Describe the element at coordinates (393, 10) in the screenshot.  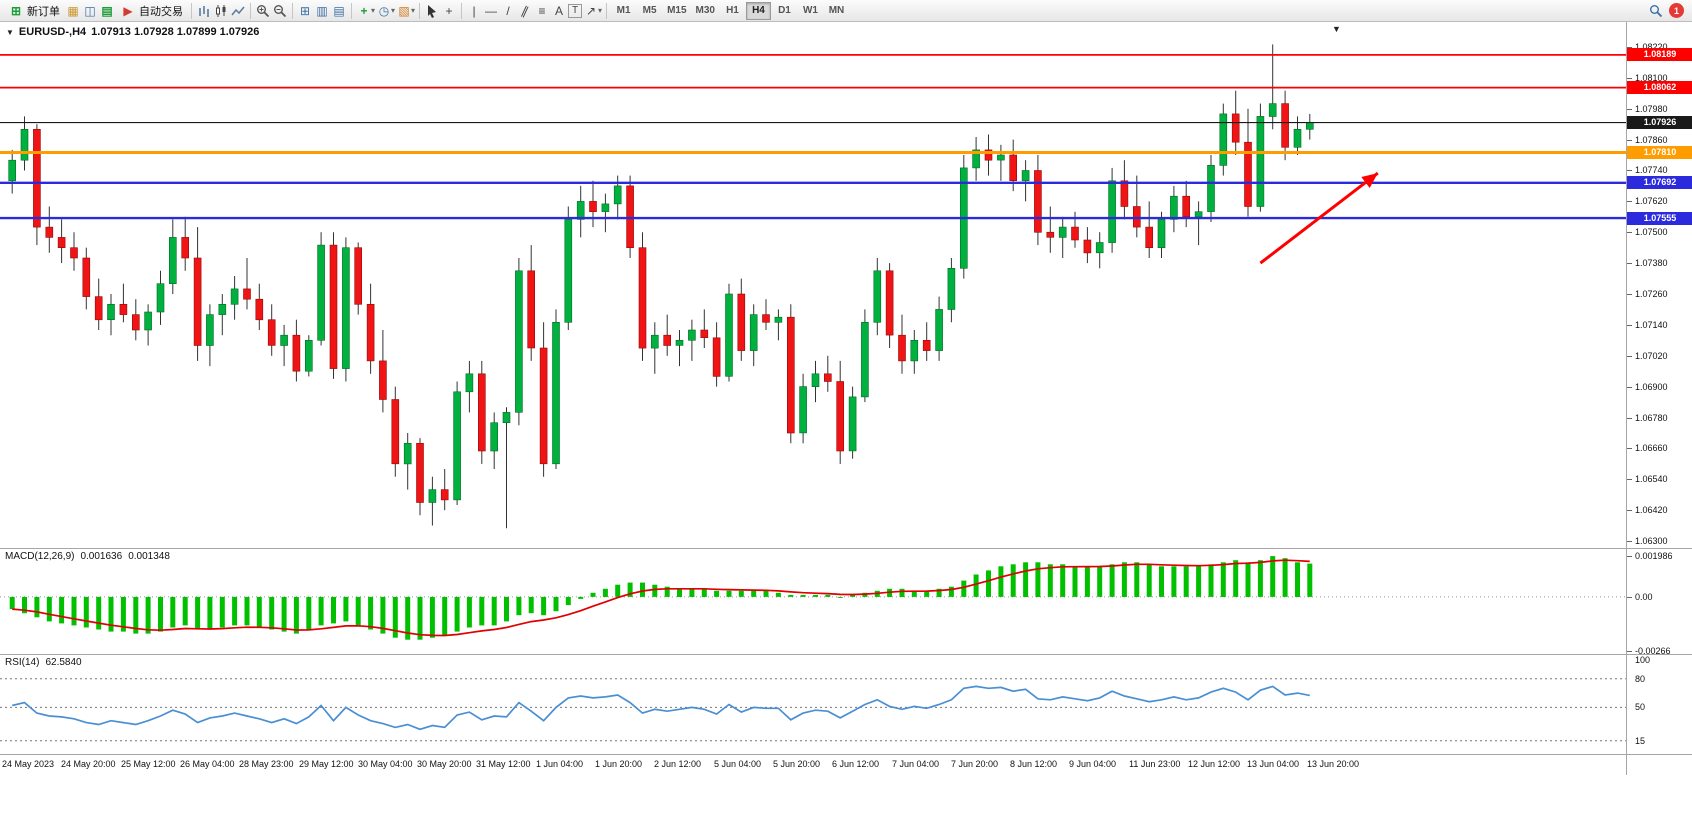
I see `periods-dropdown-icon: ▾` at that location.